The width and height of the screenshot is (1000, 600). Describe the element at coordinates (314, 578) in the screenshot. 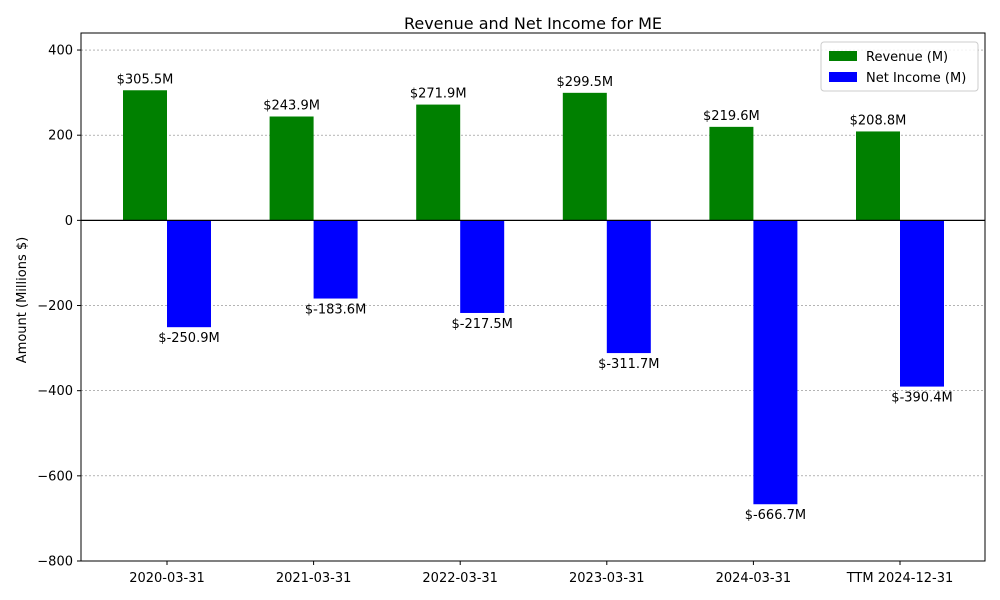

I see `x-tick-label: 2021-03-31` at that location.